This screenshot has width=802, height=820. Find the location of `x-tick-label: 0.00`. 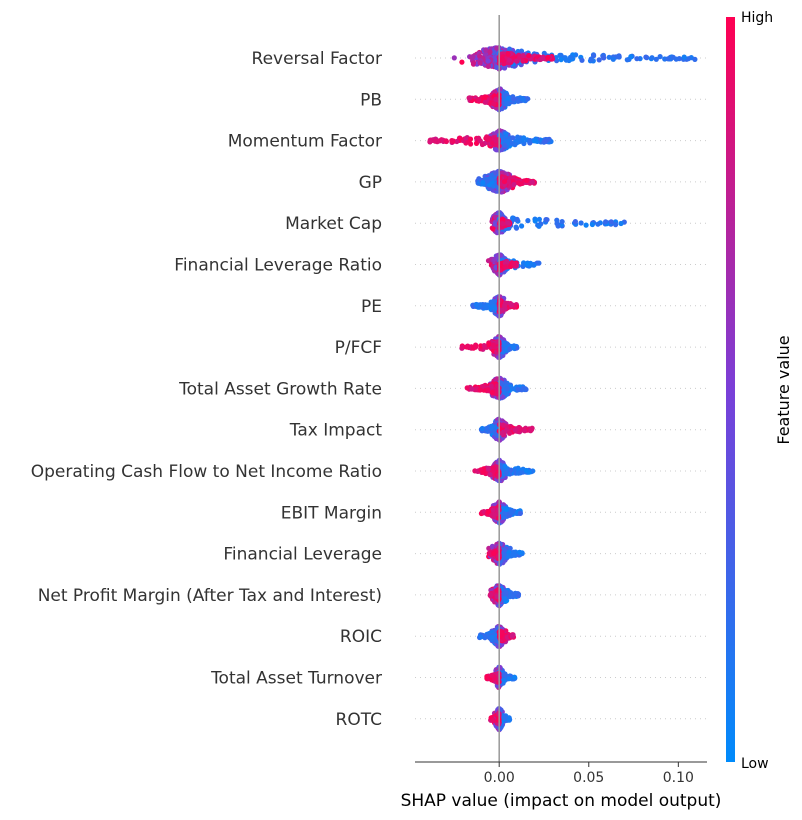

x-tick-label: 0.00 is located at coordinates (499, 778).